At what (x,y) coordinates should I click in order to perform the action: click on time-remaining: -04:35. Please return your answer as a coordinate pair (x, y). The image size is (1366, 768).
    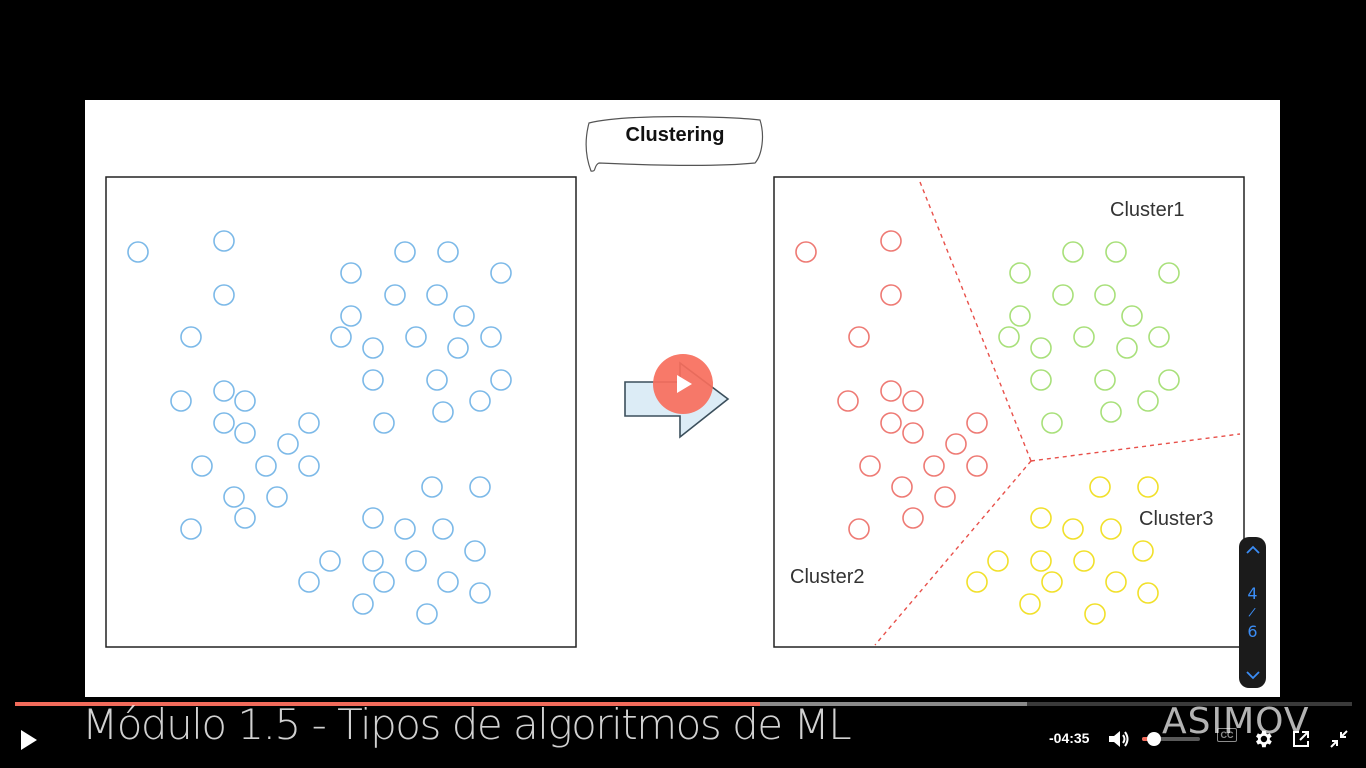
    Looking at the image, I should click on (1069, 738).